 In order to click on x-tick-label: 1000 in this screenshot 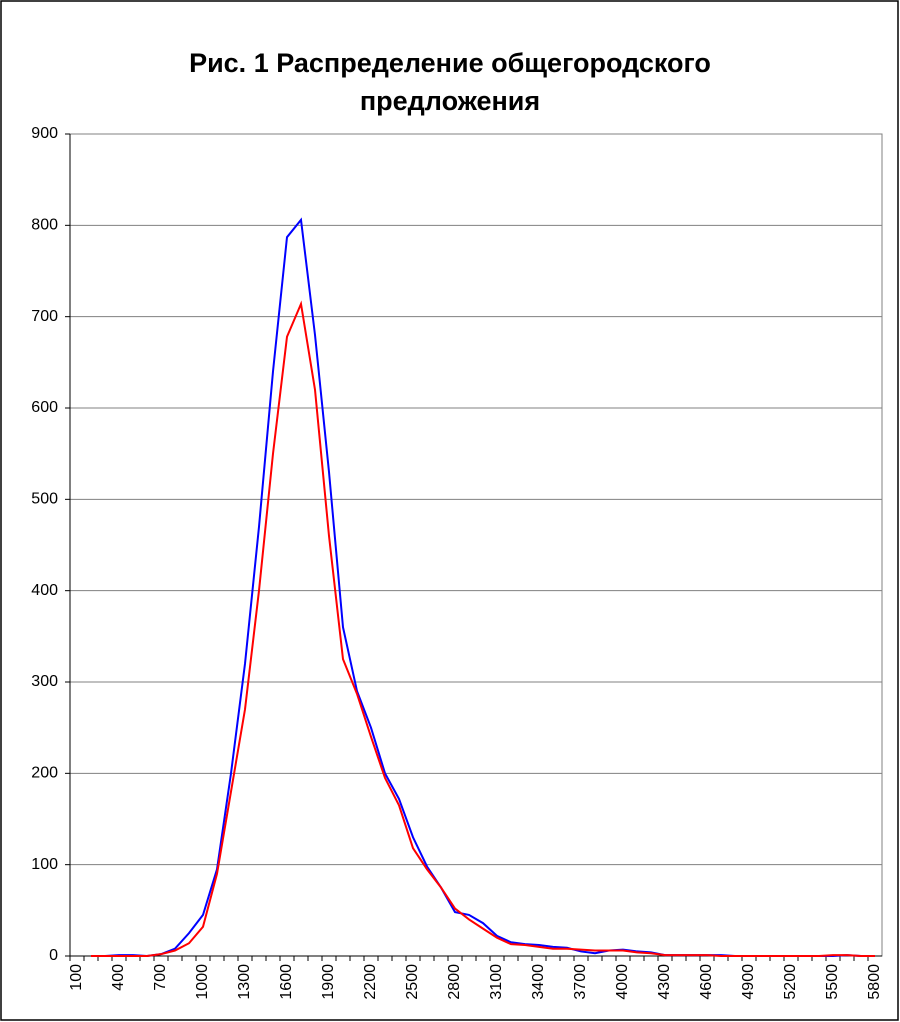, I will do `click(202, 982)`.